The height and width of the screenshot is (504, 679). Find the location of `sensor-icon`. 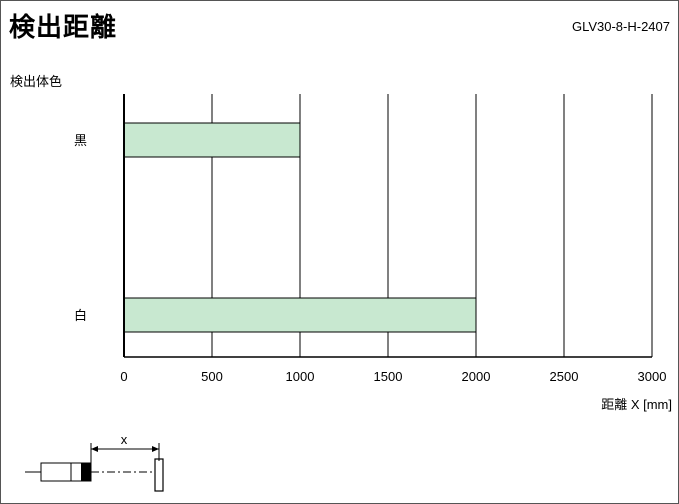

sensor-icon is located at coordinates (58, 472).